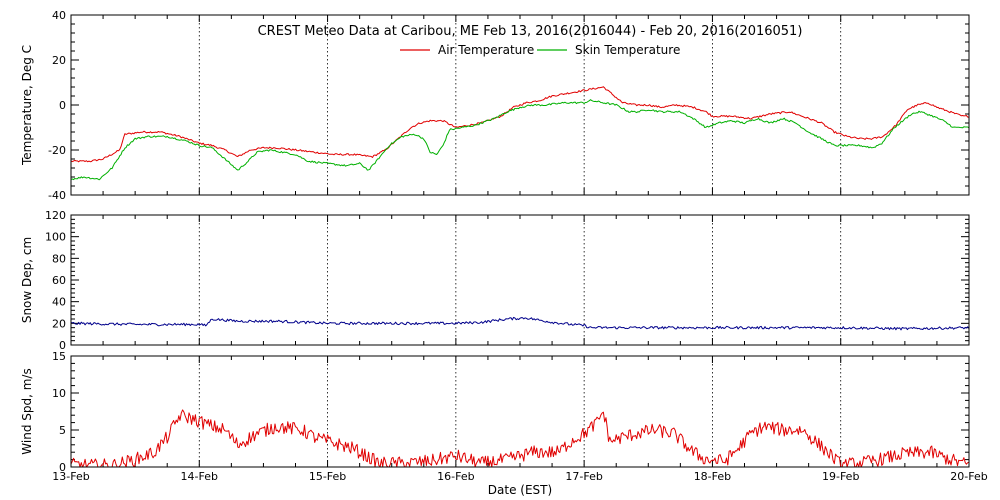 This screenshot has height=500, width=1000. I want to click on y-axis-label-temperature: Temperature, Deg C, so click(27, 105).